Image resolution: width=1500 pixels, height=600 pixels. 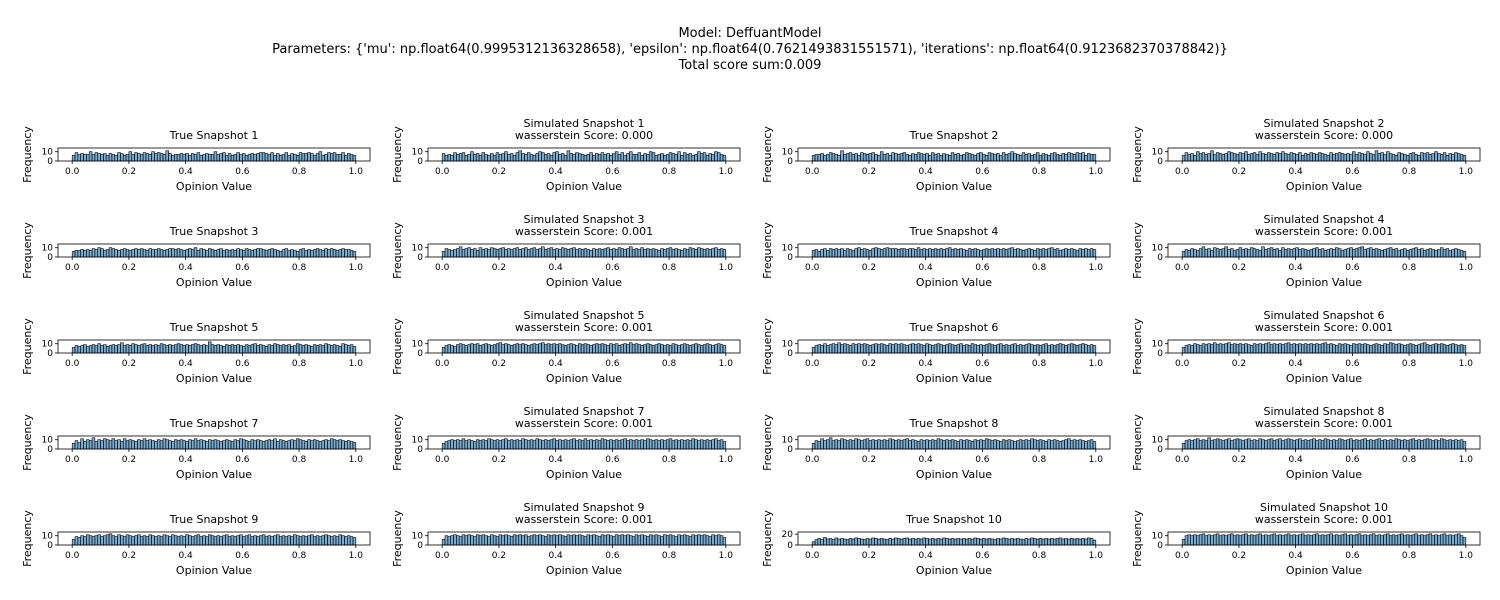 What do you see at coordinates (555, 556) in the screenshot?
I see `x-tick-label: 0.4` at bounding box center [555, 556].